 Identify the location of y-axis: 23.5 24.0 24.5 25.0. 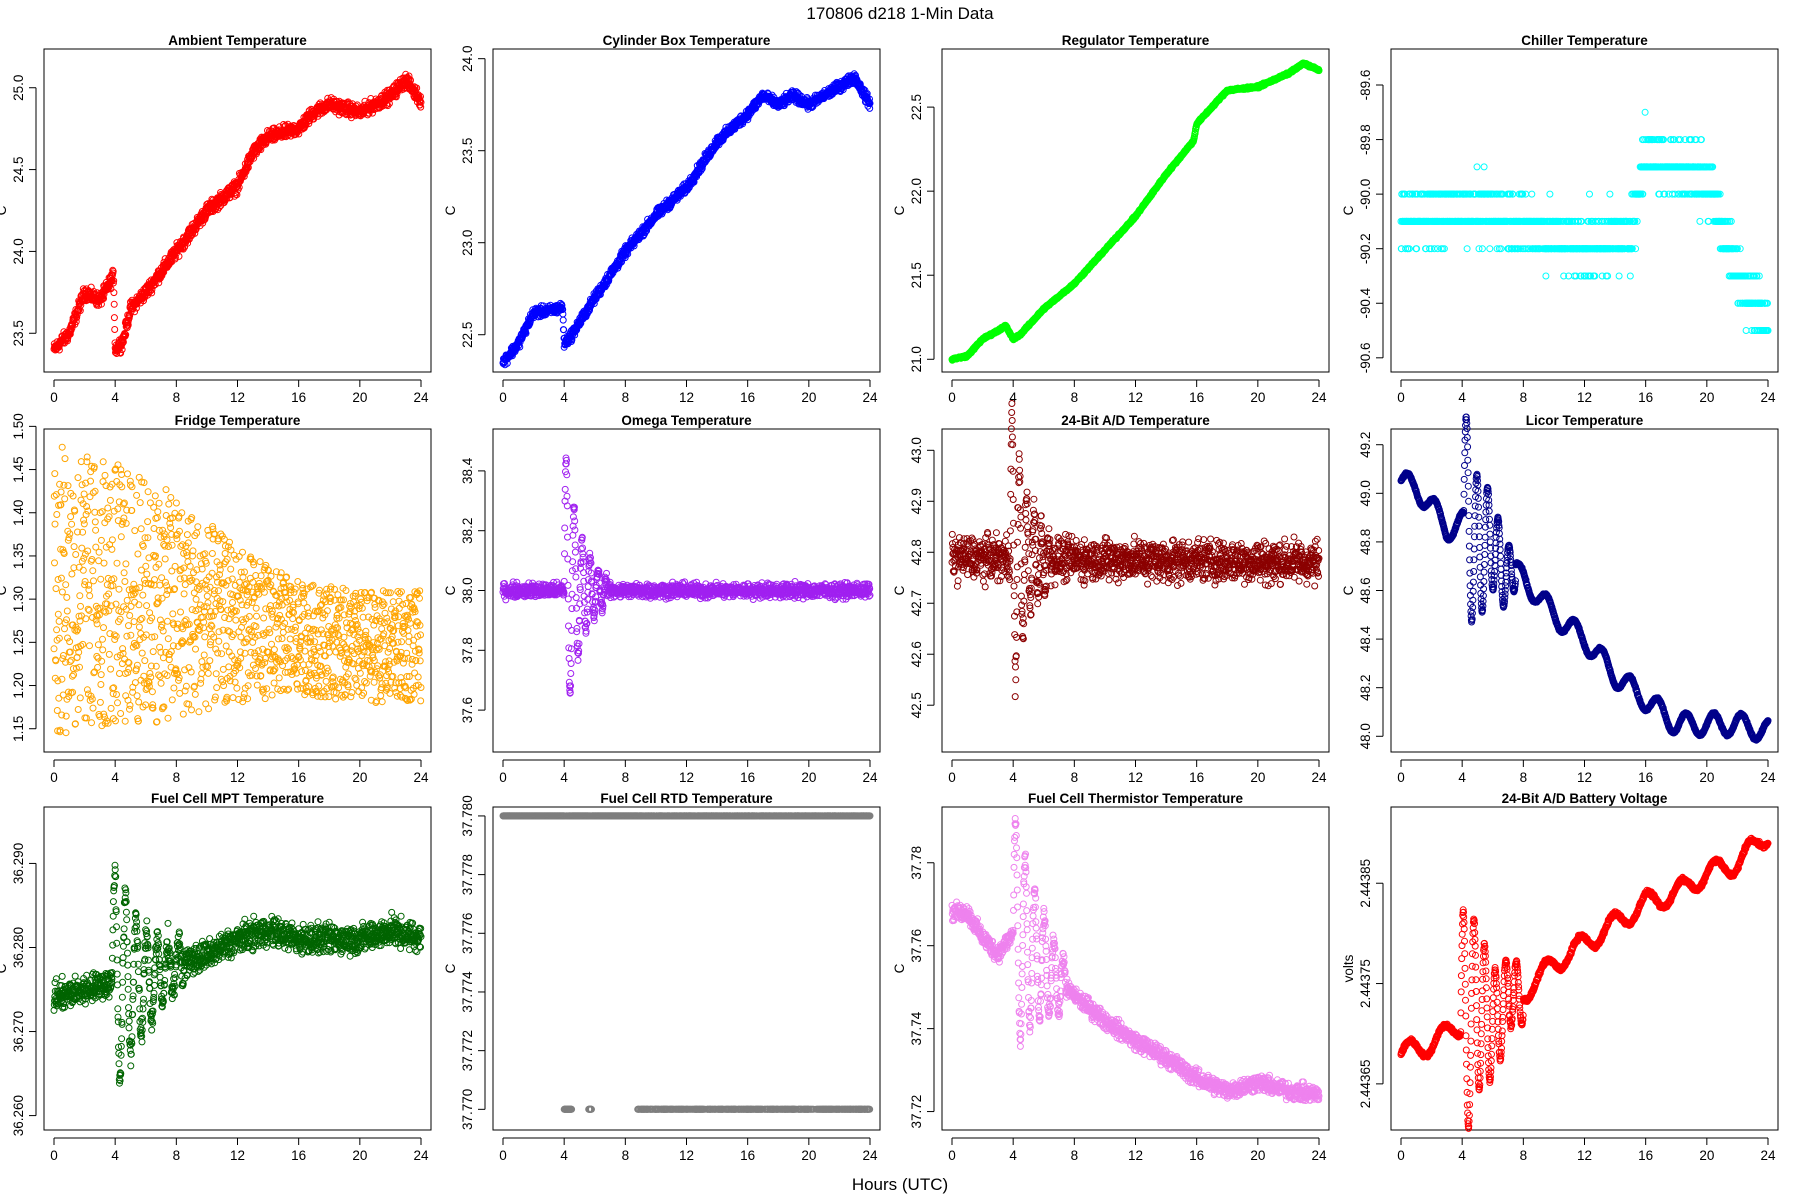
(24, 210).